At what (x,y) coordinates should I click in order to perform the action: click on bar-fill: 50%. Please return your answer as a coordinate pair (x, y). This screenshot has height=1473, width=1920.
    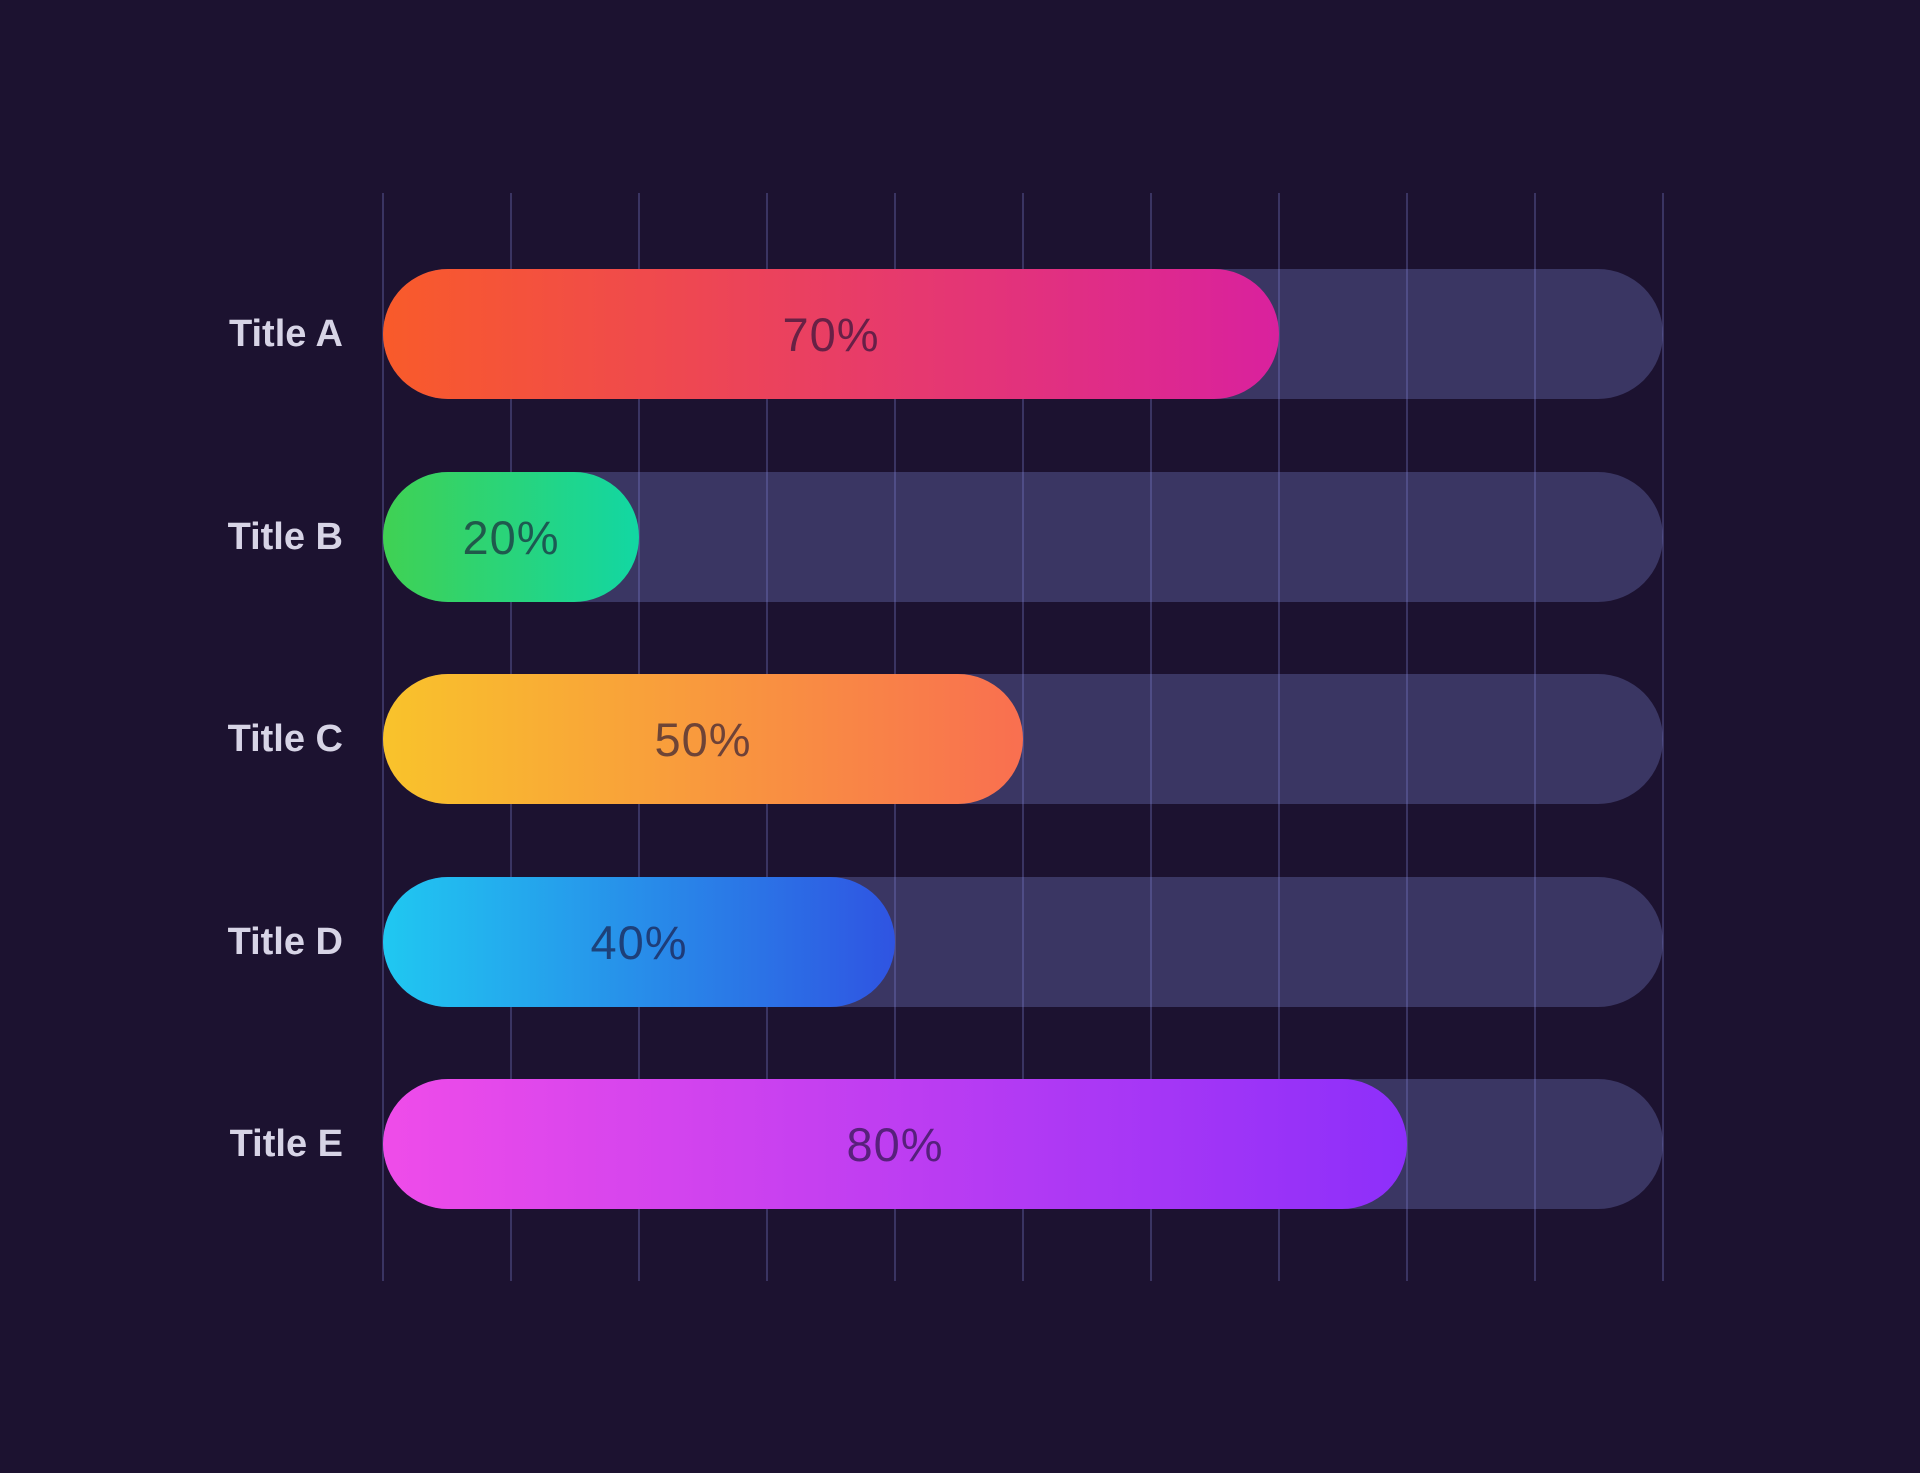
    Looking at the image, I should click on (703, 739).